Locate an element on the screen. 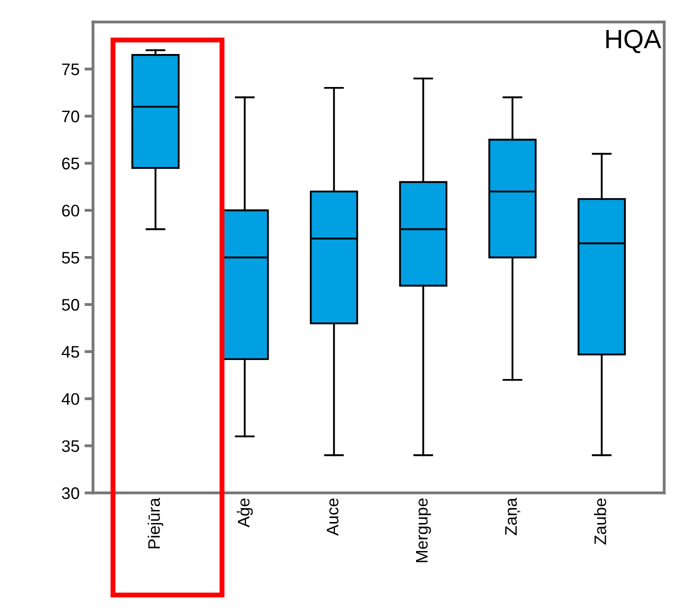  y-tick-label: 30 is located at coordinates (71, 493).